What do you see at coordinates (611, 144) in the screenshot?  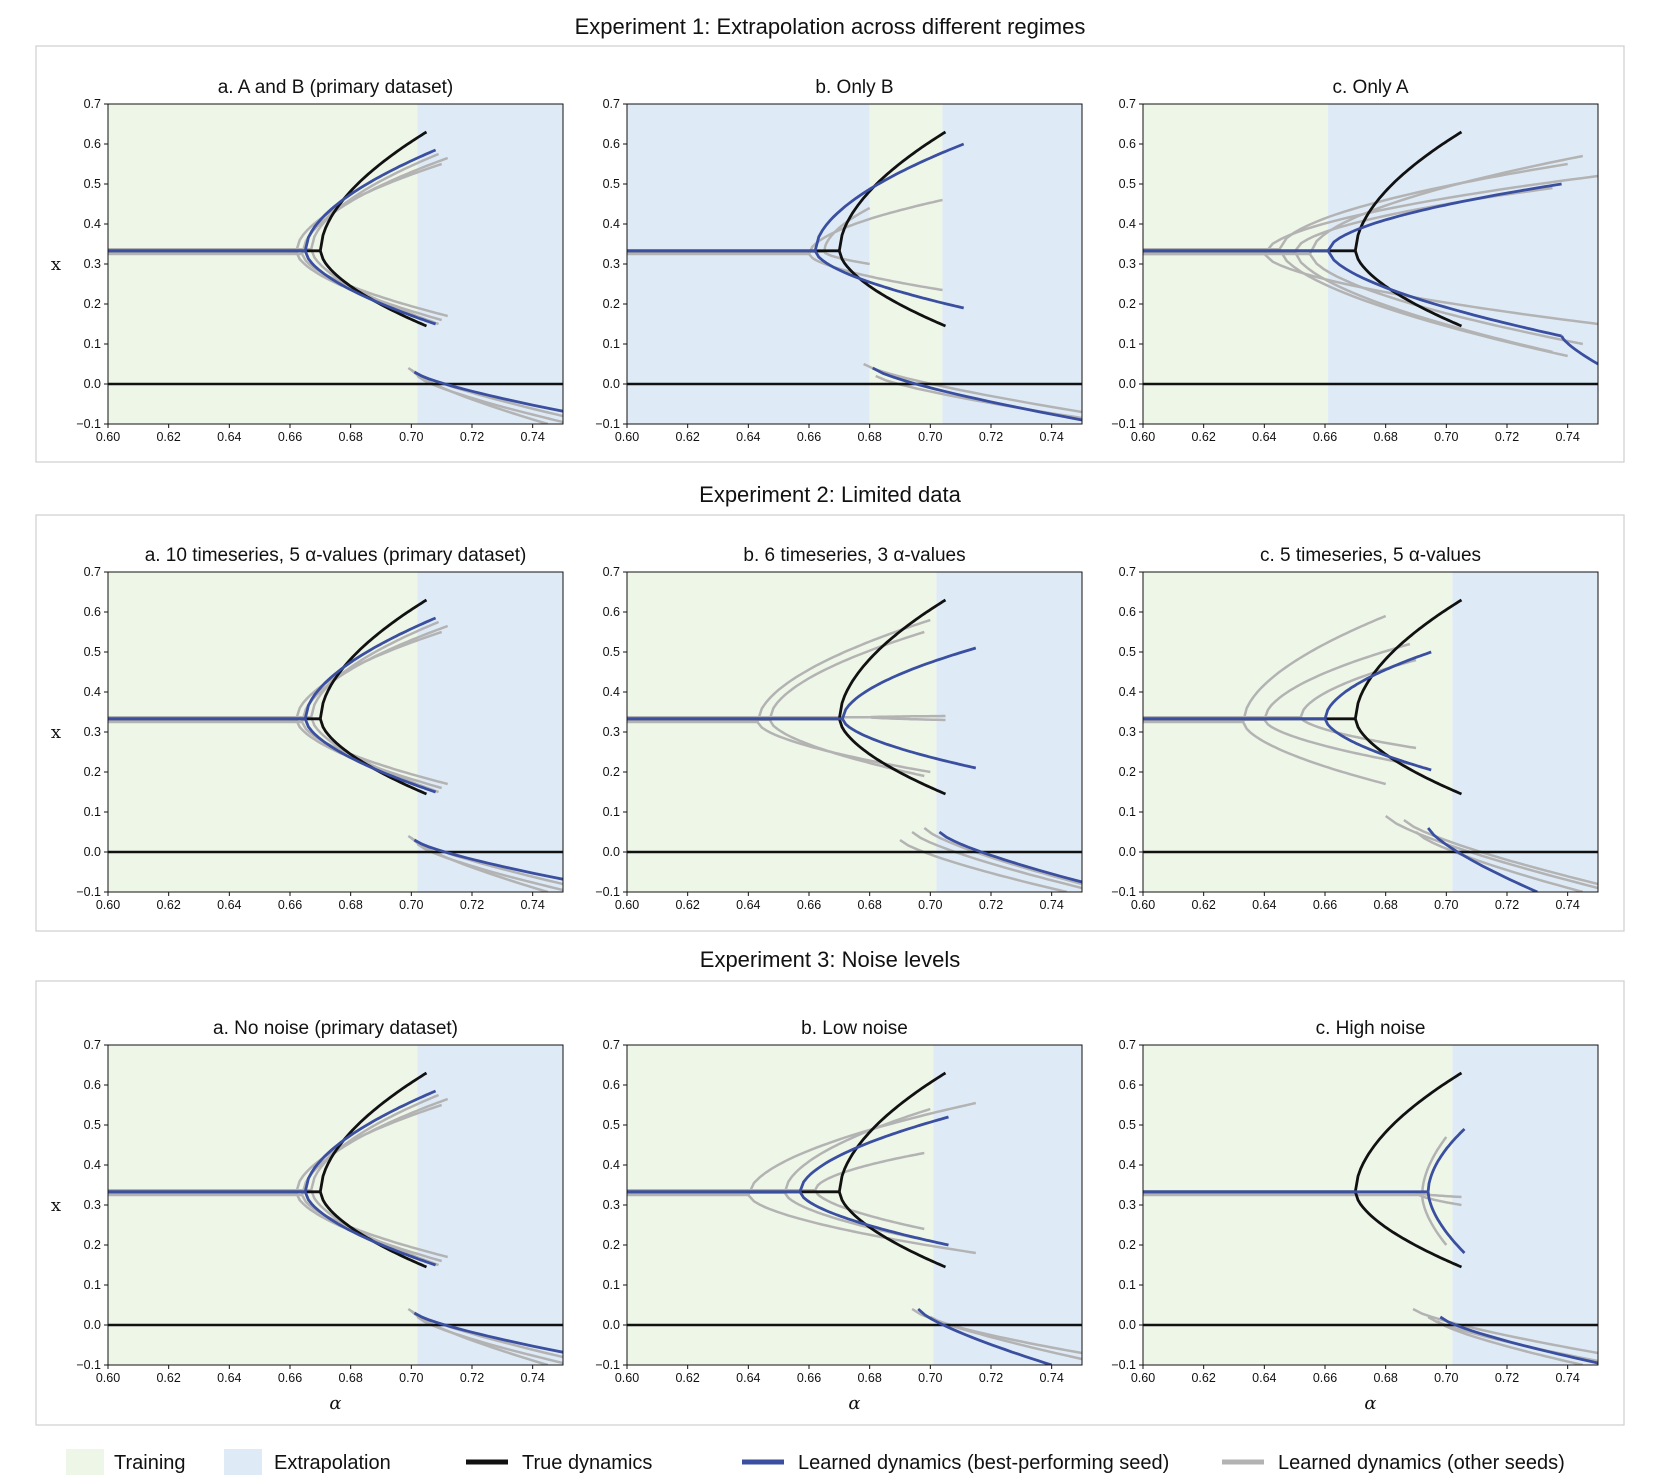 I see `y-tick-label: 0.6` at bounding box center [611, 144].